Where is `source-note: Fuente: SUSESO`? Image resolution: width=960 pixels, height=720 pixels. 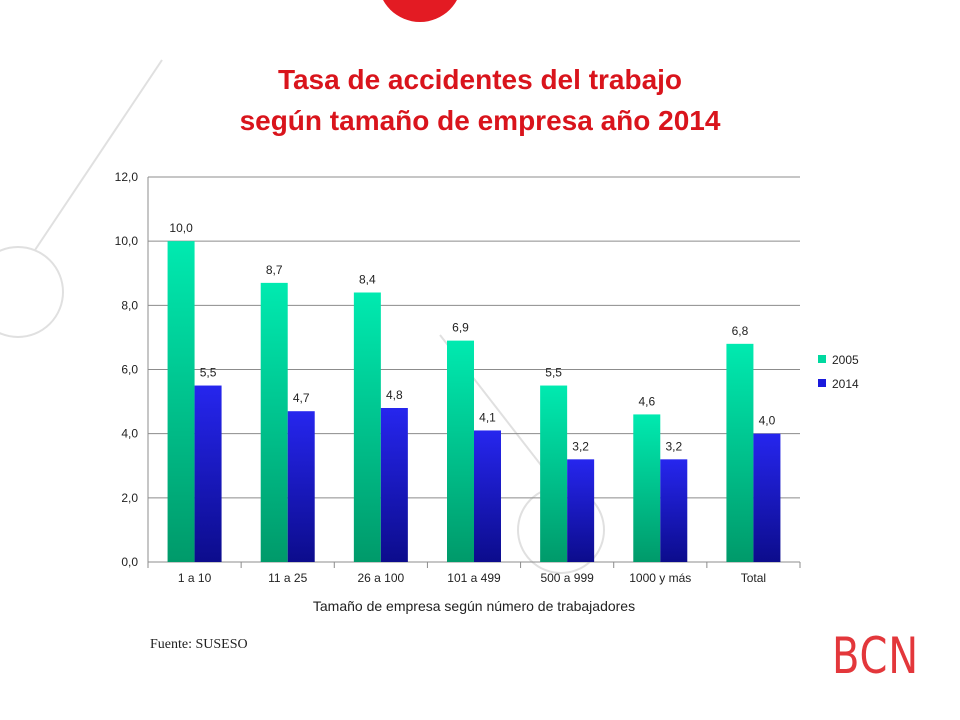
source-note: Fuente: SUSESO is located at coordinates (199, 644).